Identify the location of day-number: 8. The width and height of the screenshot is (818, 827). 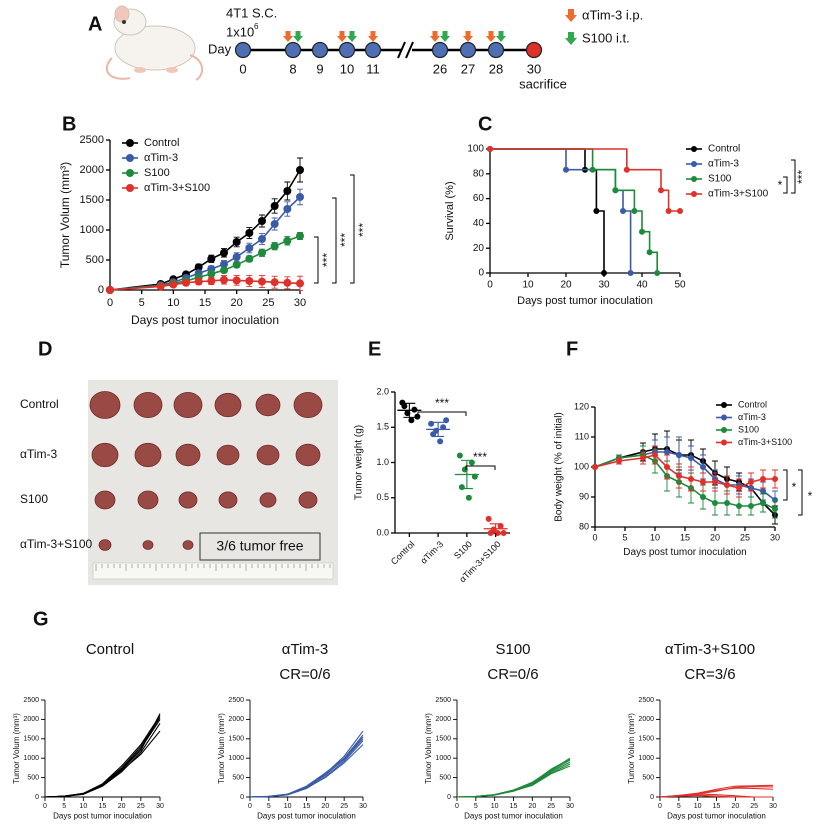
(292, 68).